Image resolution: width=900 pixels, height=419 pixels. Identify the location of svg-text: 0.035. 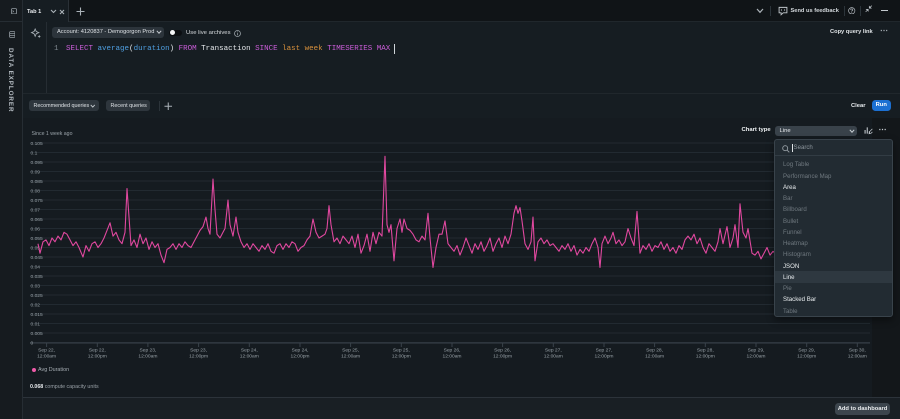
(37, 277).